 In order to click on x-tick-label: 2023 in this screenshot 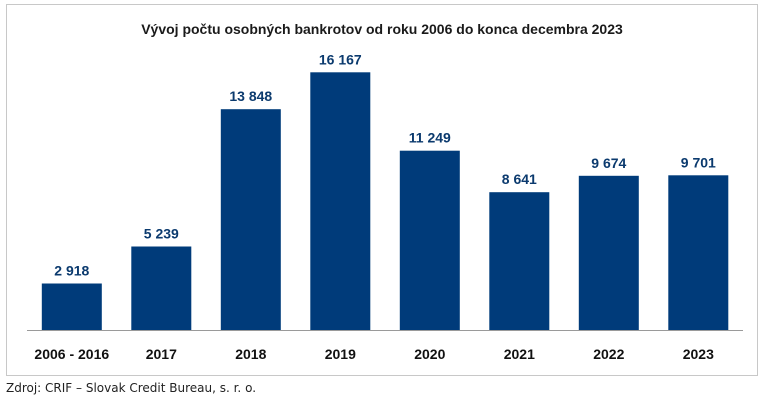, I will do `click(698, 354)`.